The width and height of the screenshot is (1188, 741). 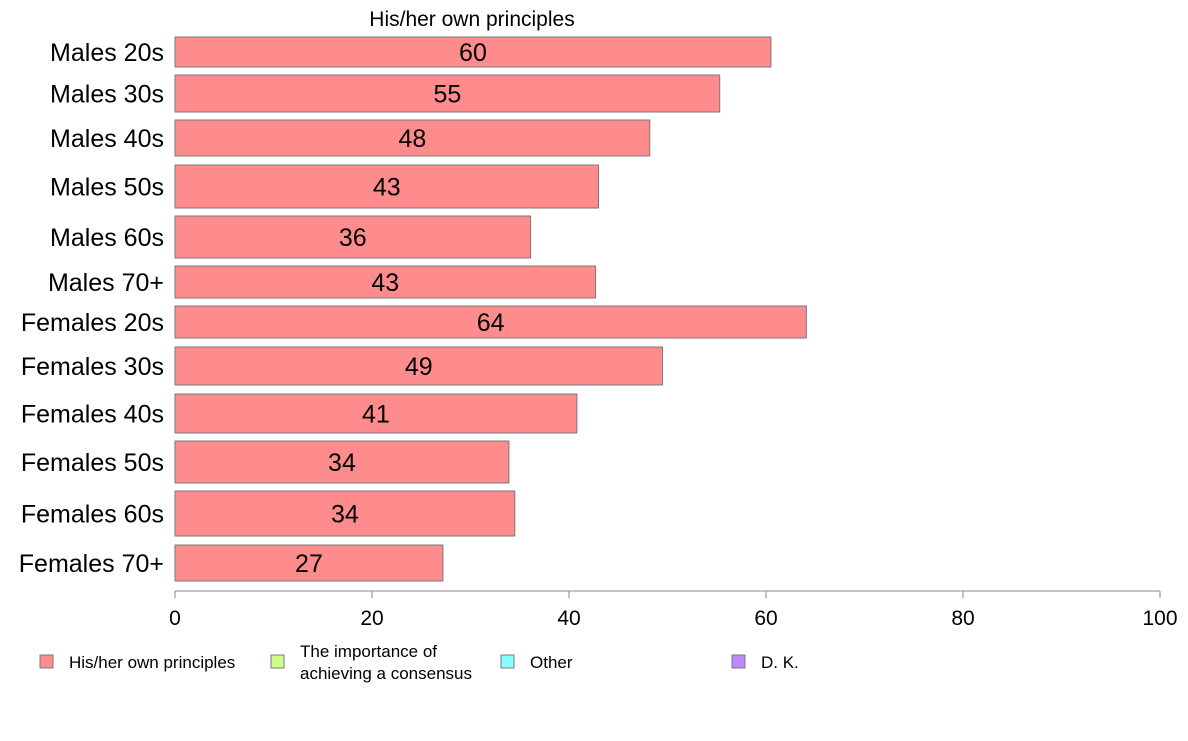 I want to click on legend-label: D. K., so click(x=780, y=662).